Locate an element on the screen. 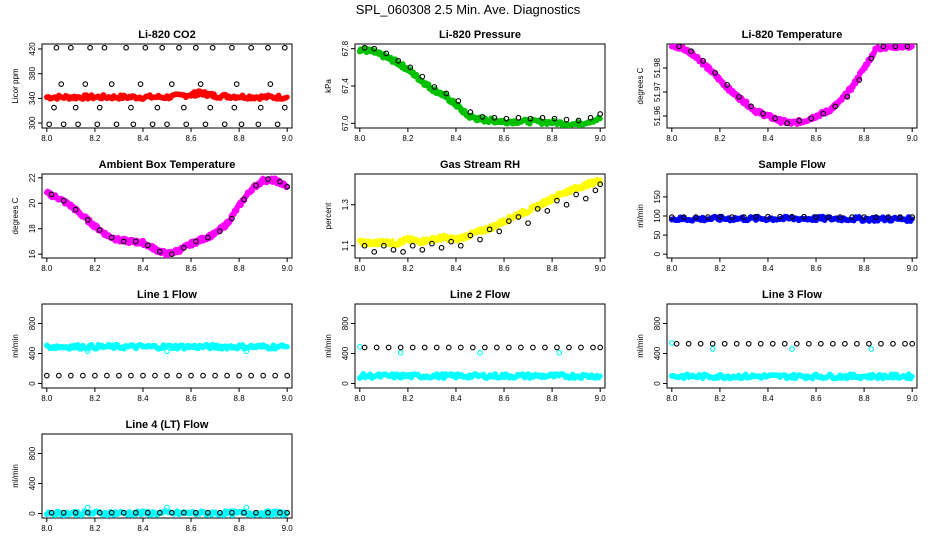  panel-title: Li-820 CO2 is located at coordinates (166, 35).